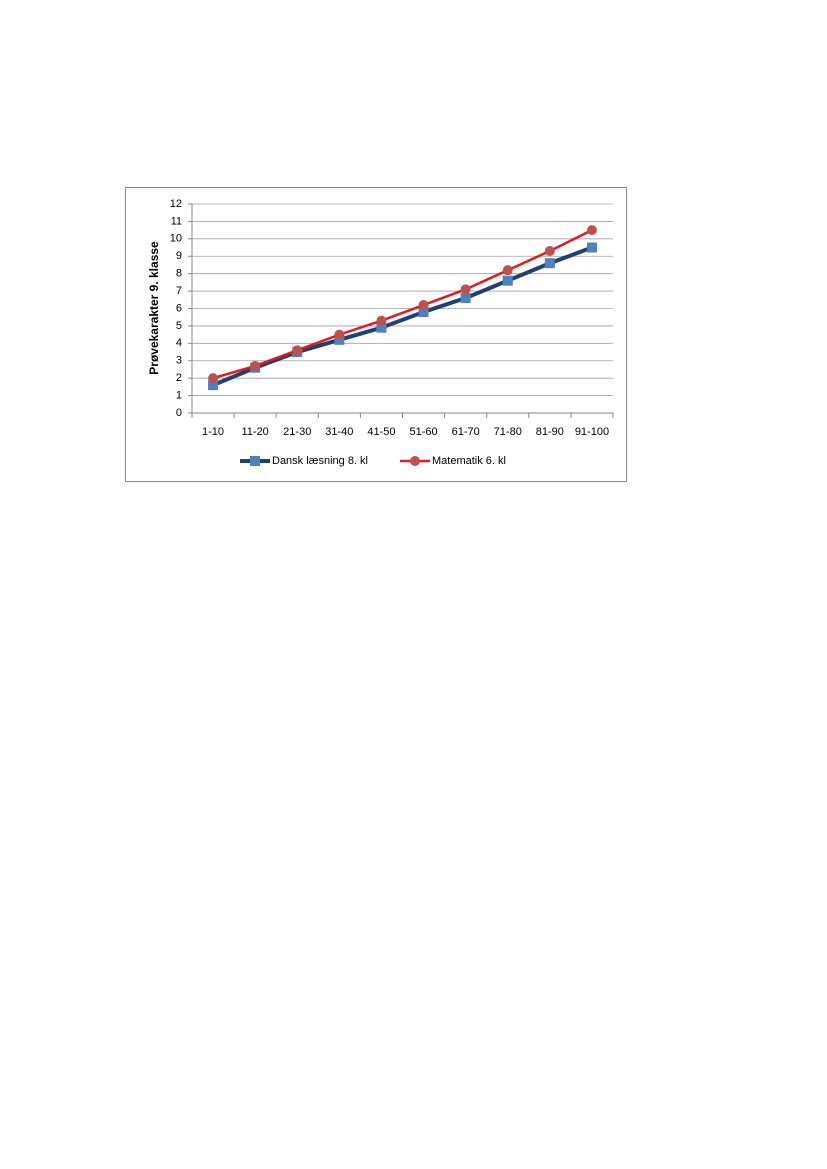 Image resolution: width=827 pixels, height=1169 pixels. Describe the element at coordinates (466, 432) in the screenshot. I see `x-tick-label: 61-70` at that location.